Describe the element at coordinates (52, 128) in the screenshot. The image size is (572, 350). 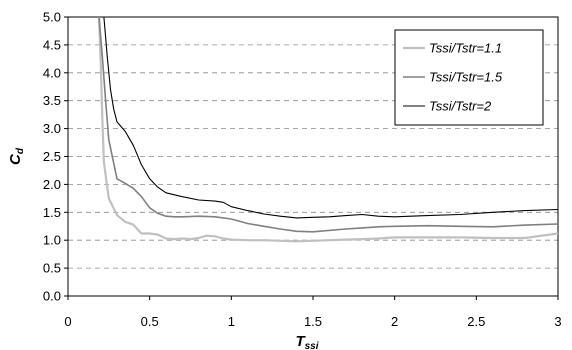
I see `y-tick-label: 3.0` at that location.